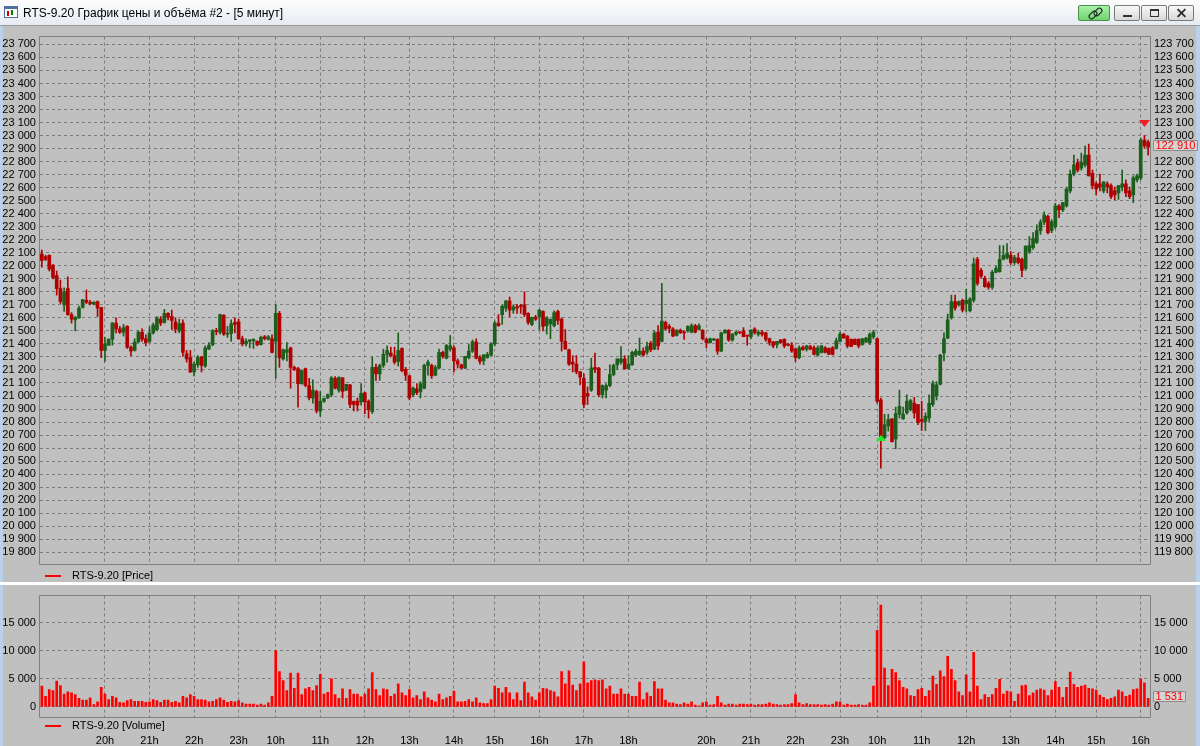  Describe the element at coordinates (1174, 369) in the screenshot. I see `y2-tick-label: 121 200` at that location.